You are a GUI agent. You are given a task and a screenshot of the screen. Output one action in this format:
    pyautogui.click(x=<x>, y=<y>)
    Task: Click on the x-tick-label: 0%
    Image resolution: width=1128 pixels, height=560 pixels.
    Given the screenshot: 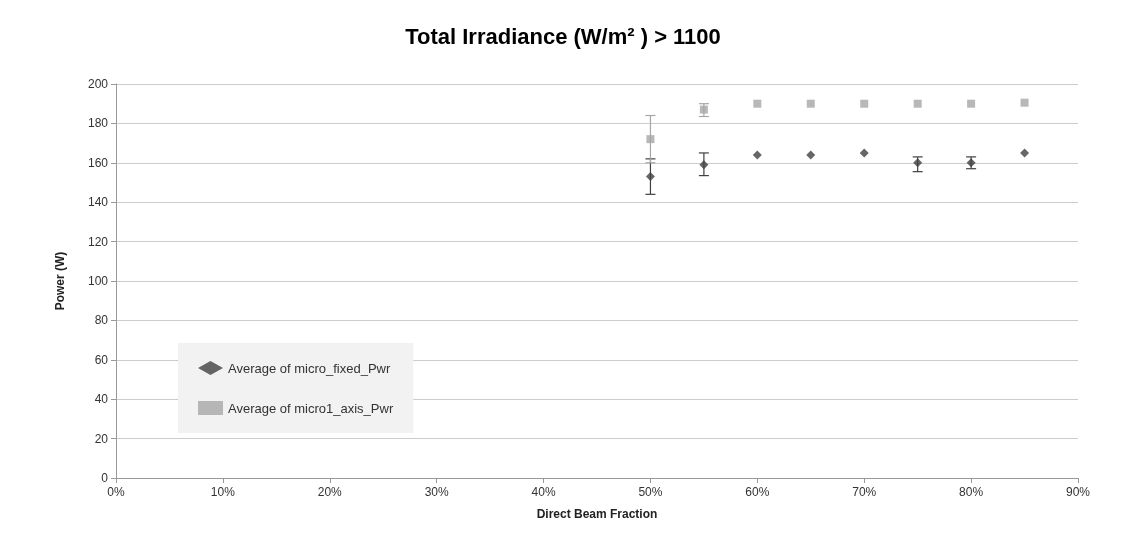 What is the action you would take?
    pyautogui.click(x=116, y=492)
    